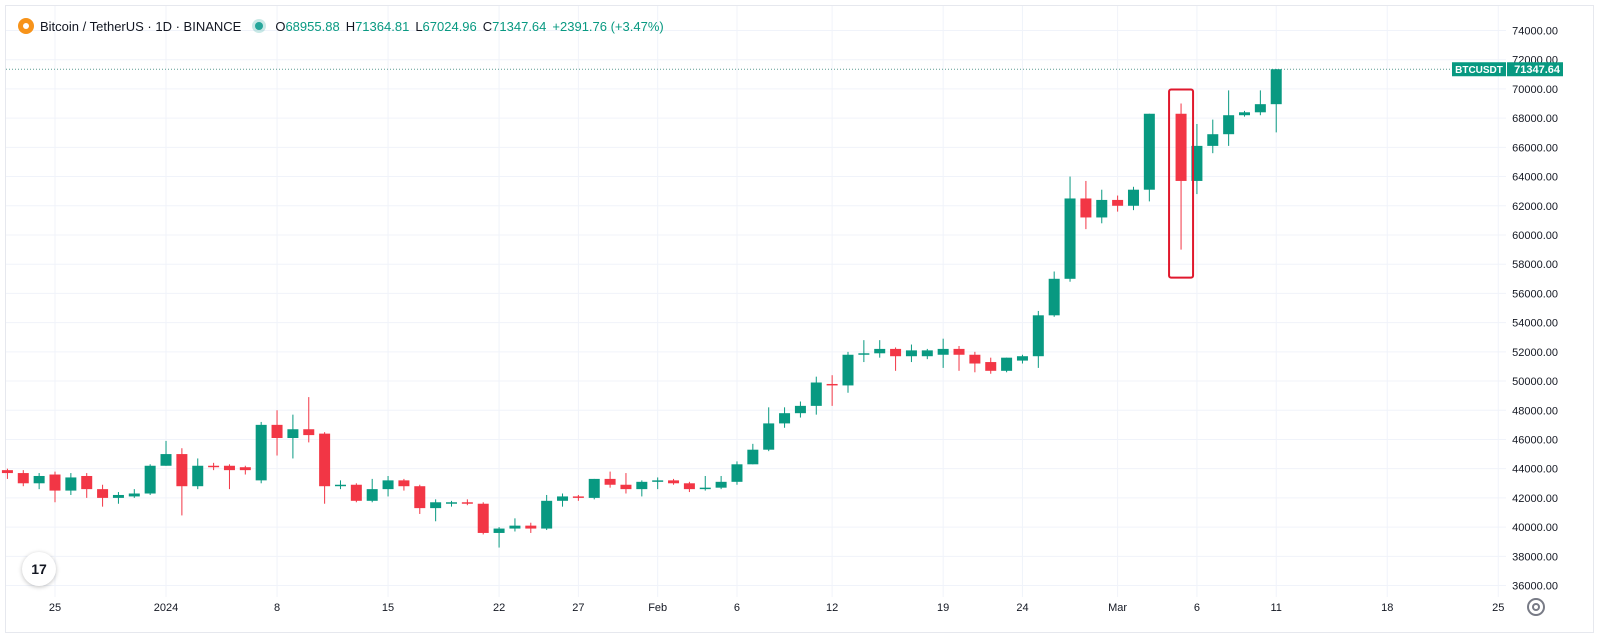 The width and height of the screenshot is (1600, 640). Describe the element at coordinates (519, 26) in the screenshot. I see `close-value: 71347.64` at that location.